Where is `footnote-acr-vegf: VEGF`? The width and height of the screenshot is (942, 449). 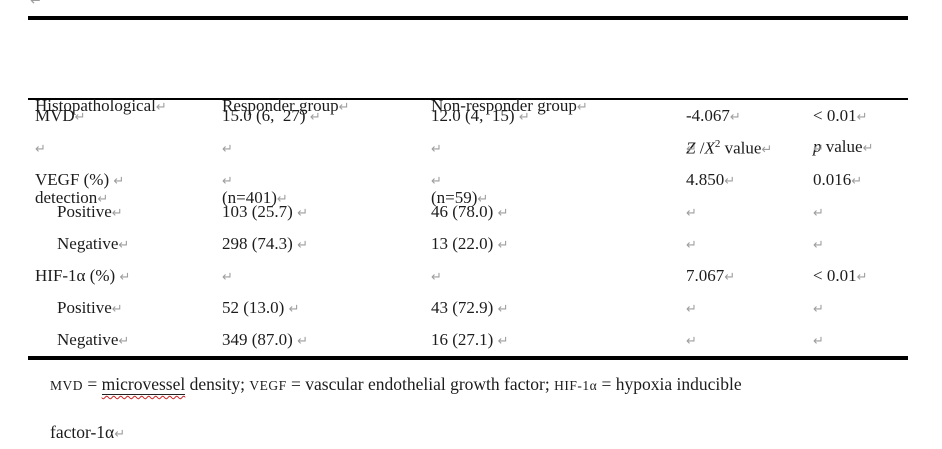
footnote-acr-vegf: VEGF is located at coordinates (268, 385).